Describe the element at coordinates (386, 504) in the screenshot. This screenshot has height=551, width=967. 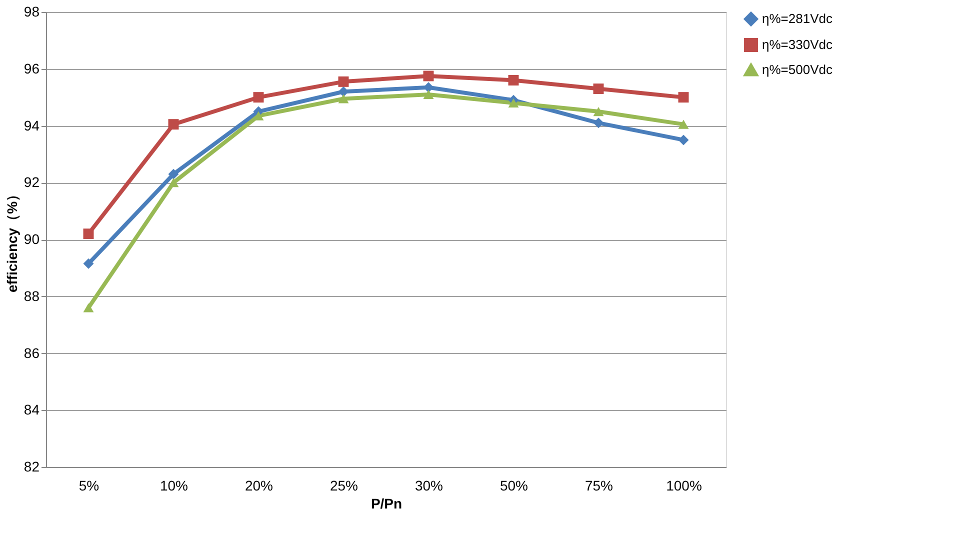
I see `x-axis-title: P/Pn` at that location.